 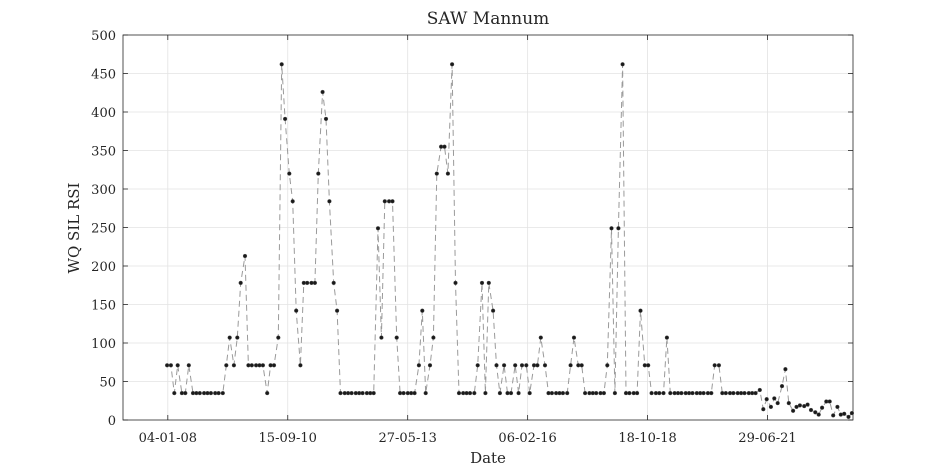 What do you see at coordinates (103, 75) in the screenshot?
I see `y-tick-label: 450` at bounding box center [103, 75].